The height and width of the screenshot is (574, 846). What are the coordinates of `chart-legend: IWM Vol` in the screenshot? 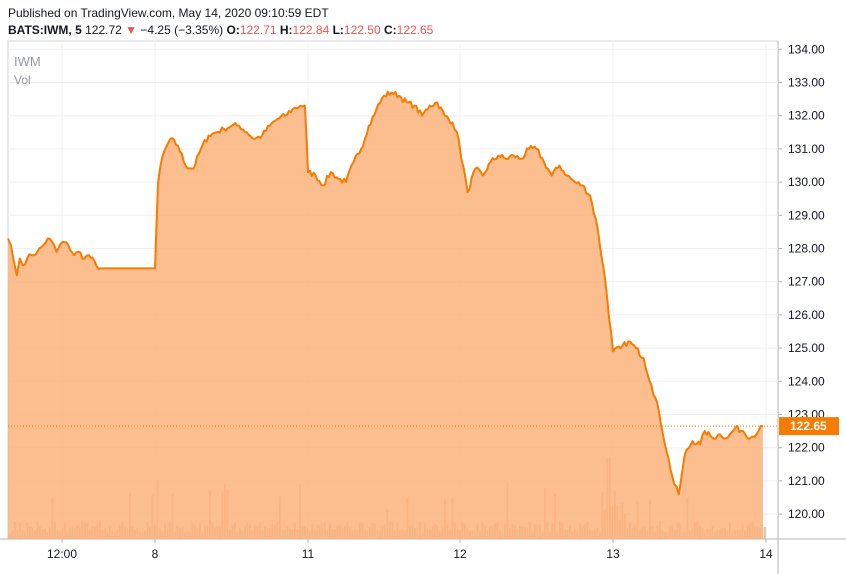 It's located at (27, 71).